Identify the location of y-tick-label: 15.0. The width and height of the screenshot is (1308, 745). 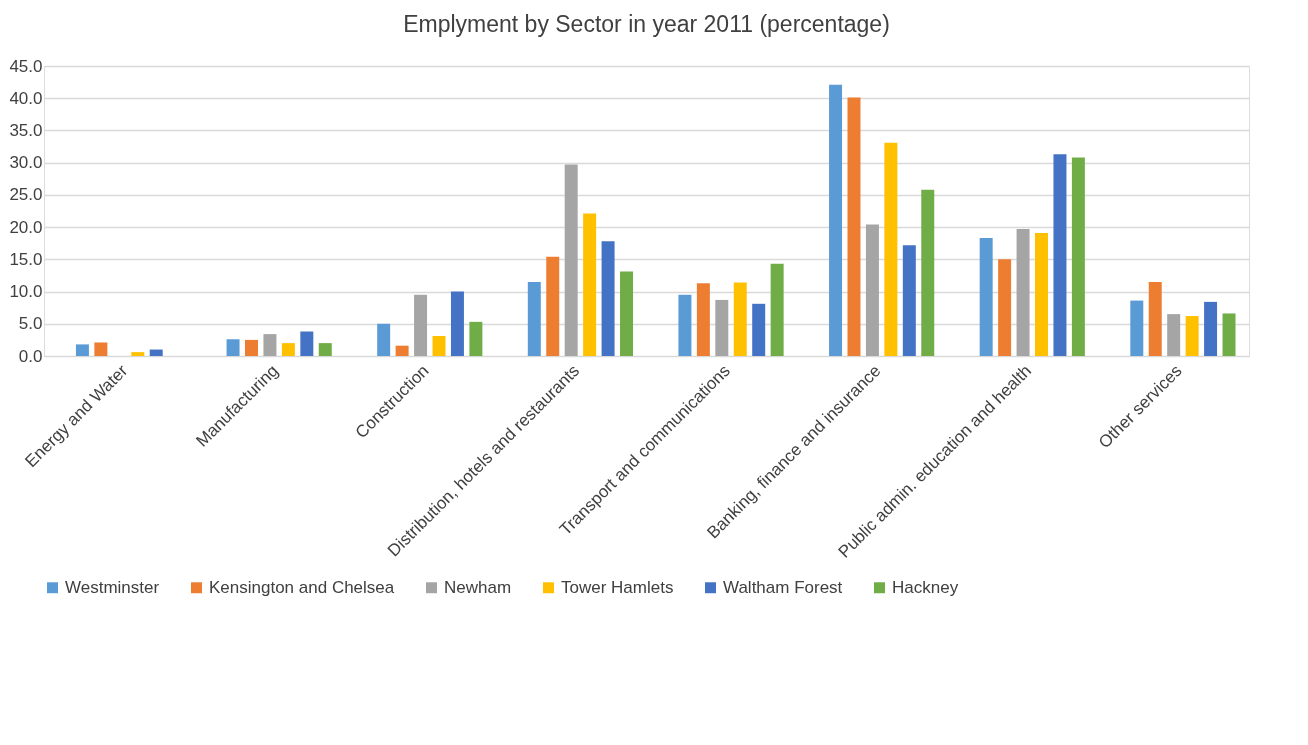
(26, 259).